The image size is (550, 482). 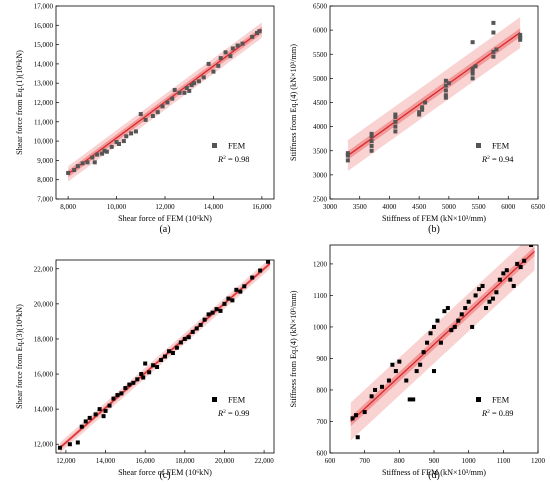 What do you see at coordinates (320, 127) in the screenshot?
I see `y-tick-label: 4000` at bounding box center [320, 127].